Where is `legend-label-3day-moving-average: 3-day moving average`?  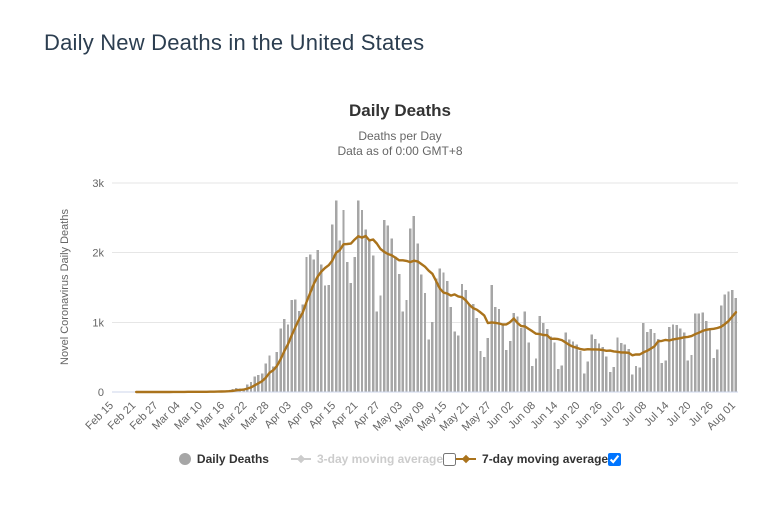
legend-label-3day-moving-average: 3-day moving average is located at coordinates (380, 459).